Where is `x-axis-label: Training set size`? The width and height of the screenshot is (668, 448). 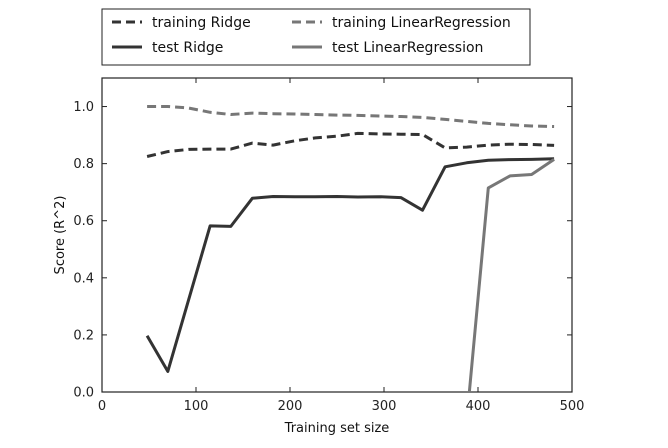
x-axis-label: Training set size is located at coordinates (337, 428).